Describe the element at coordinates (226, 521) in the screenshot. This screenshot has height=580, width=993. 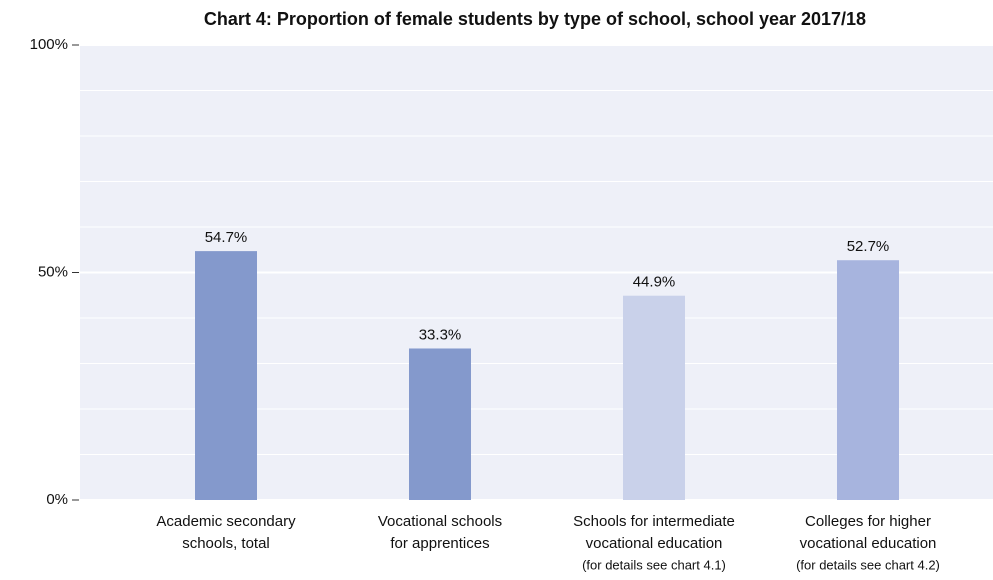
I see `x-tick-label: Academic secondary` at that location.